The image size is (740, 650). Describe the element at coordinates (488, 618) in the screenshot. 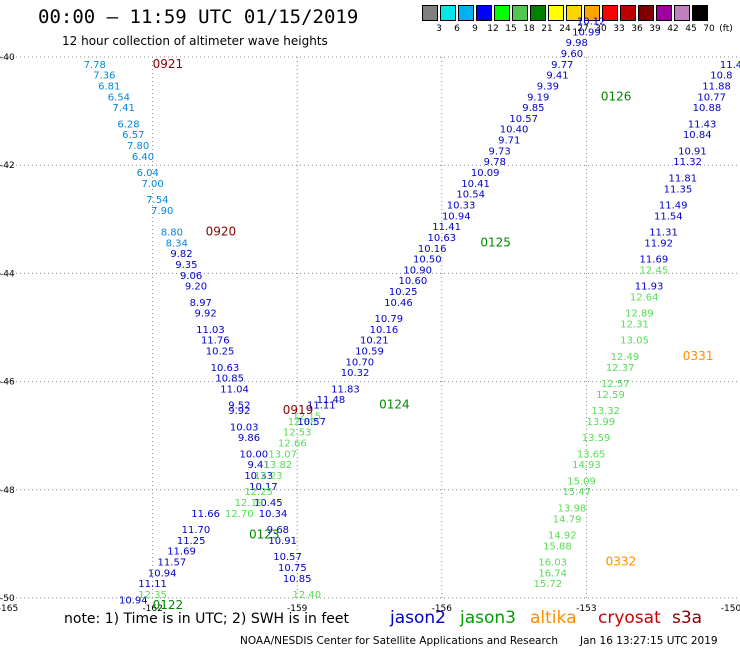

I see `satellite-jason3: jason3` at that location.